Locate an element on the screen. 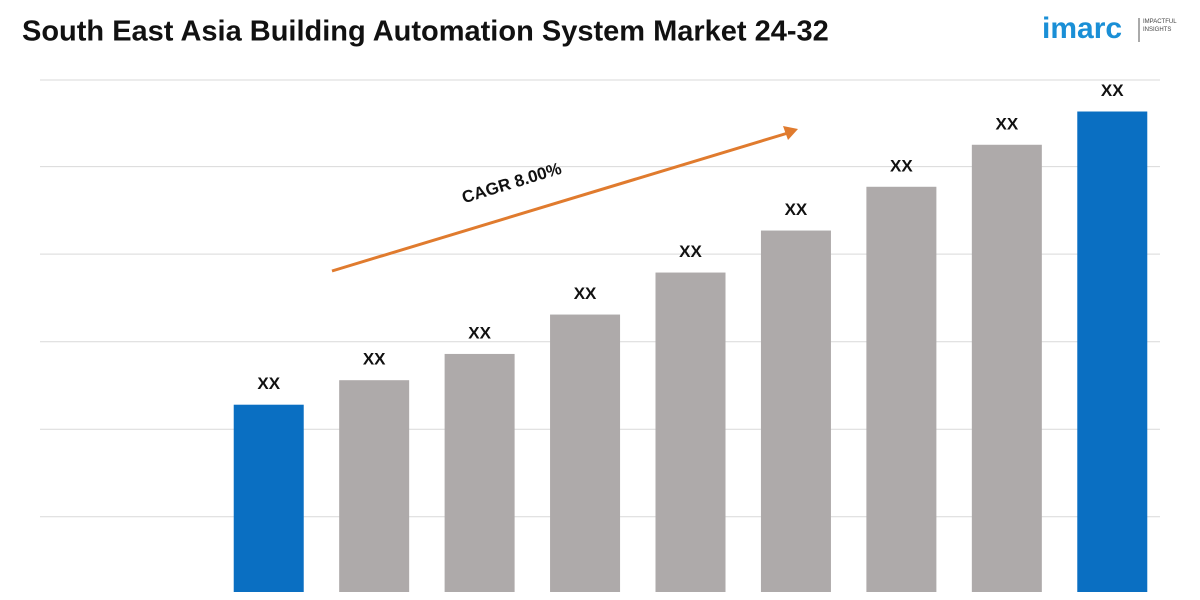 This screenshot has width=1200, height=600. cagr-label: CAGR 8.00% is located at coordinates (512, 183).